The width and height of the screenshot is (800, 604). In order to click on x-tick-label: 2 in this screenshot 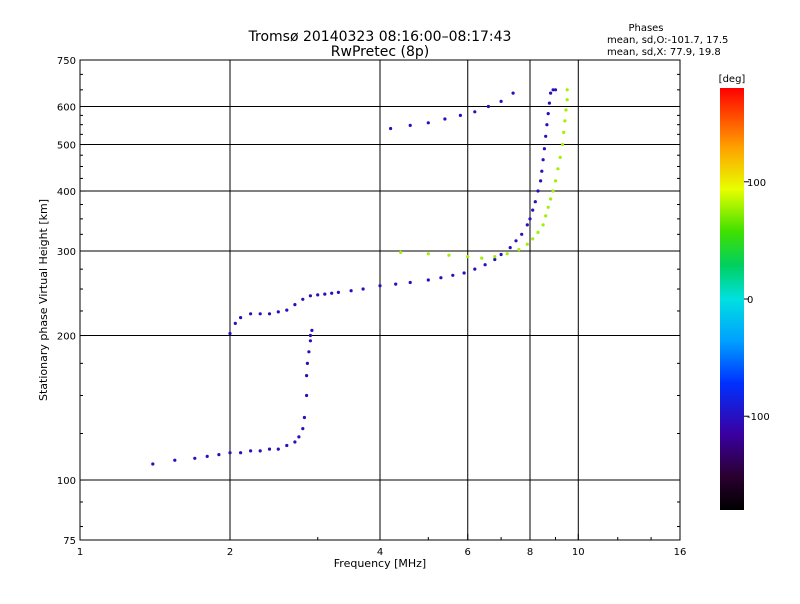, I will do `click(230, 552)`.